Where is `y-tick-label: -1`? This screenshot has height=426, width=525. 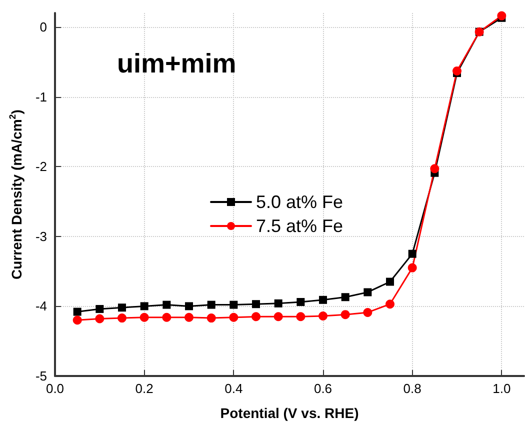
y-tick-label: -1 is located at coordinates (41, 96).